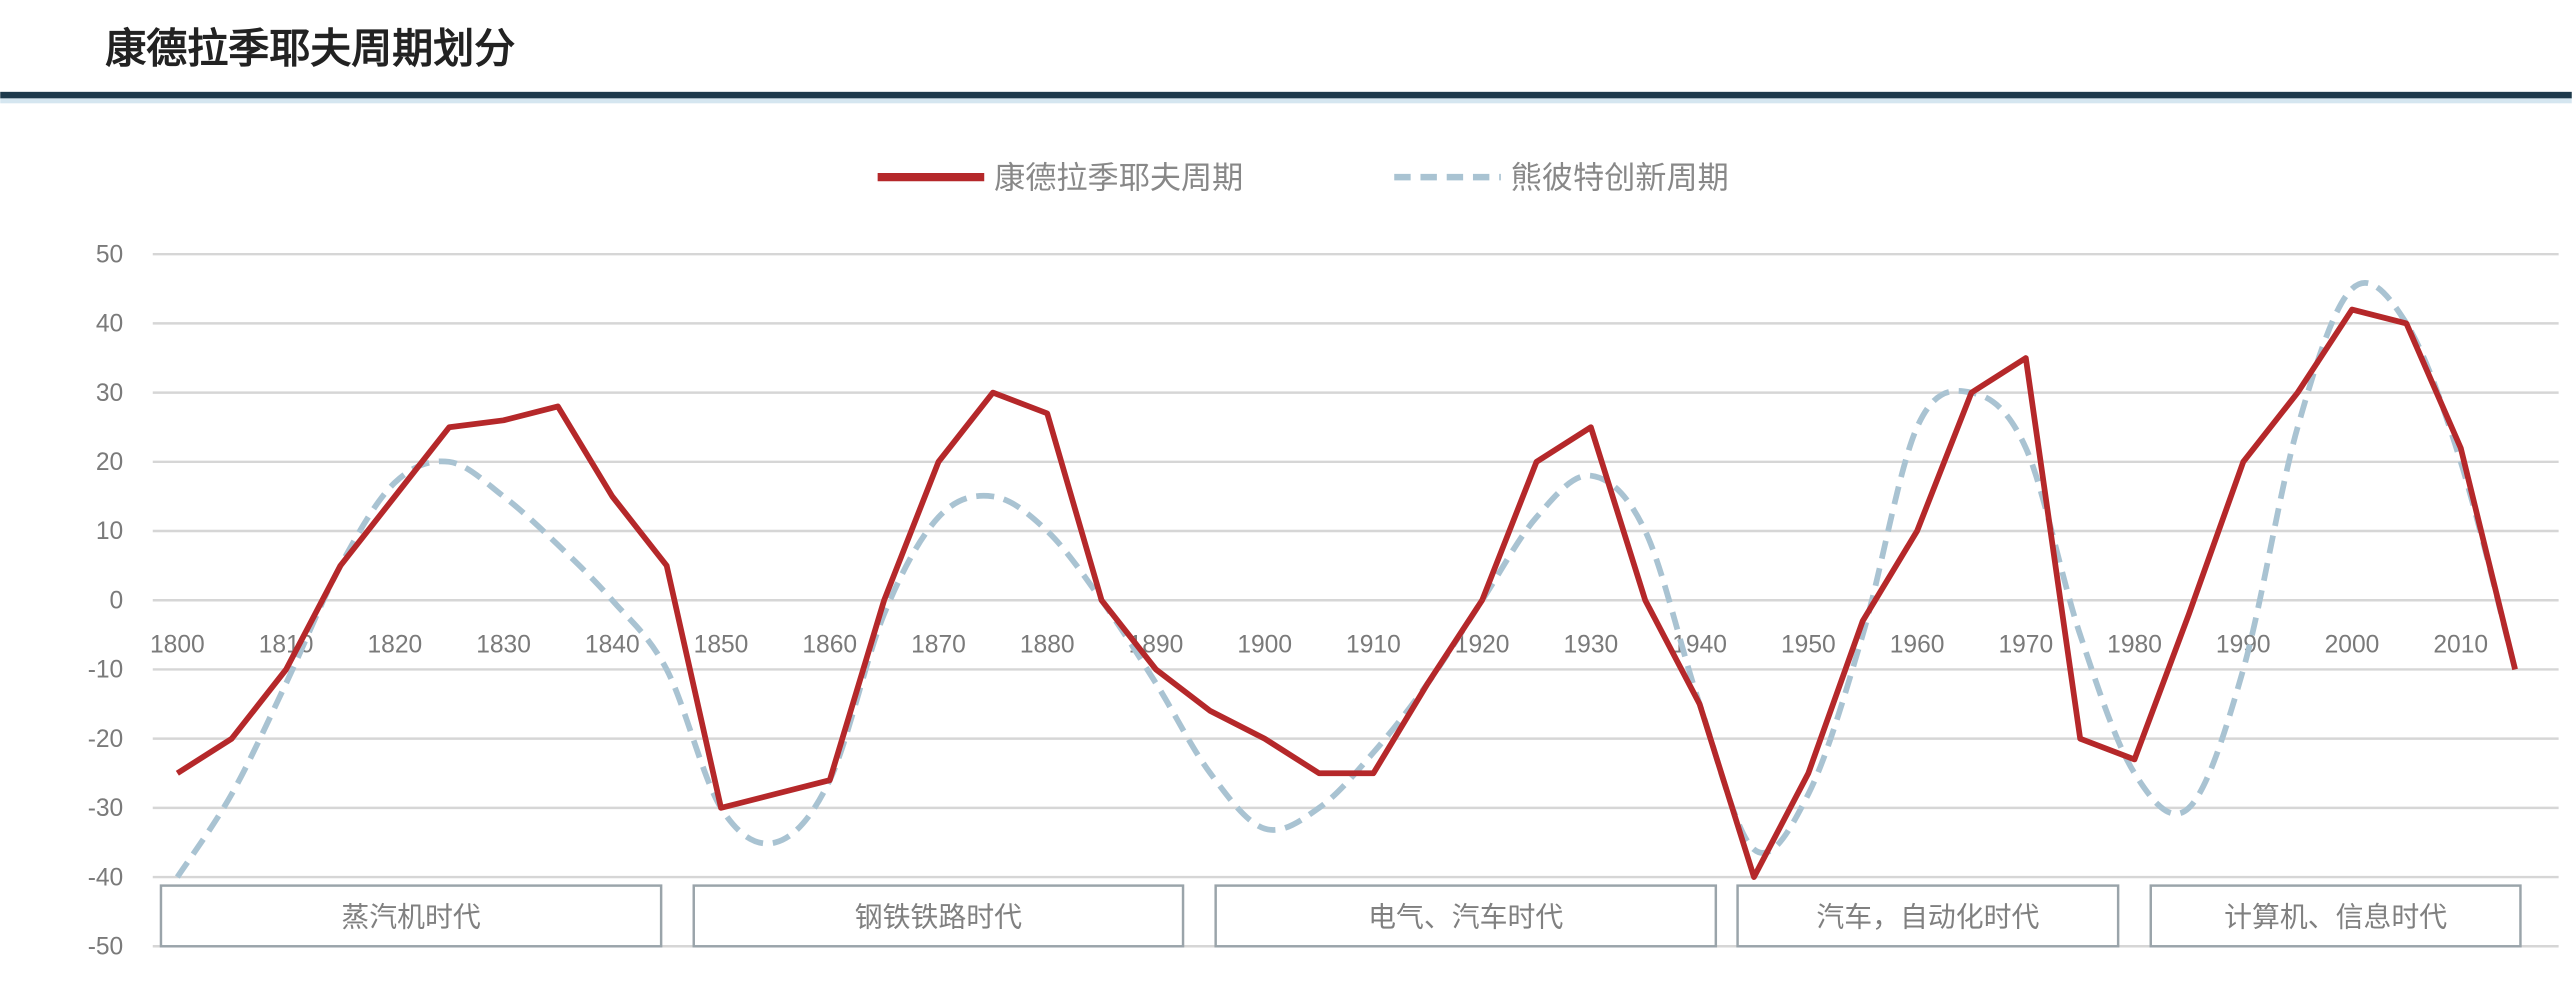 This screenshot has height=984, width=2572. Describe the element at coordinates (938, 645) in the screenshot. I see `x-tick-label: 1870` at that location.